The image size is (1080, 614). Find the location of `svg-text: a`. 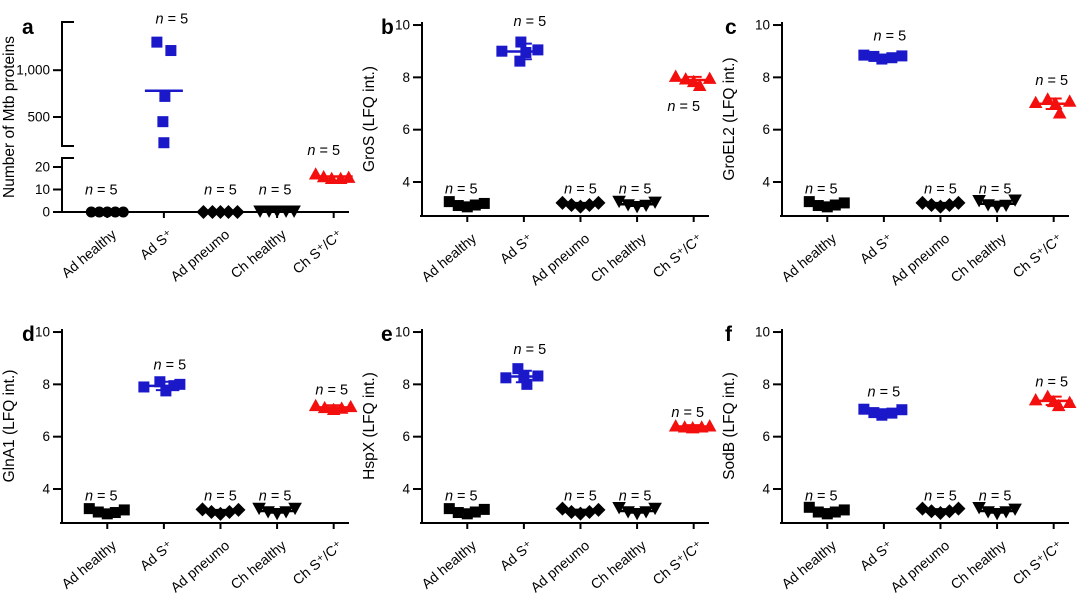

svg-text: a is located at coordinates (28, 27).